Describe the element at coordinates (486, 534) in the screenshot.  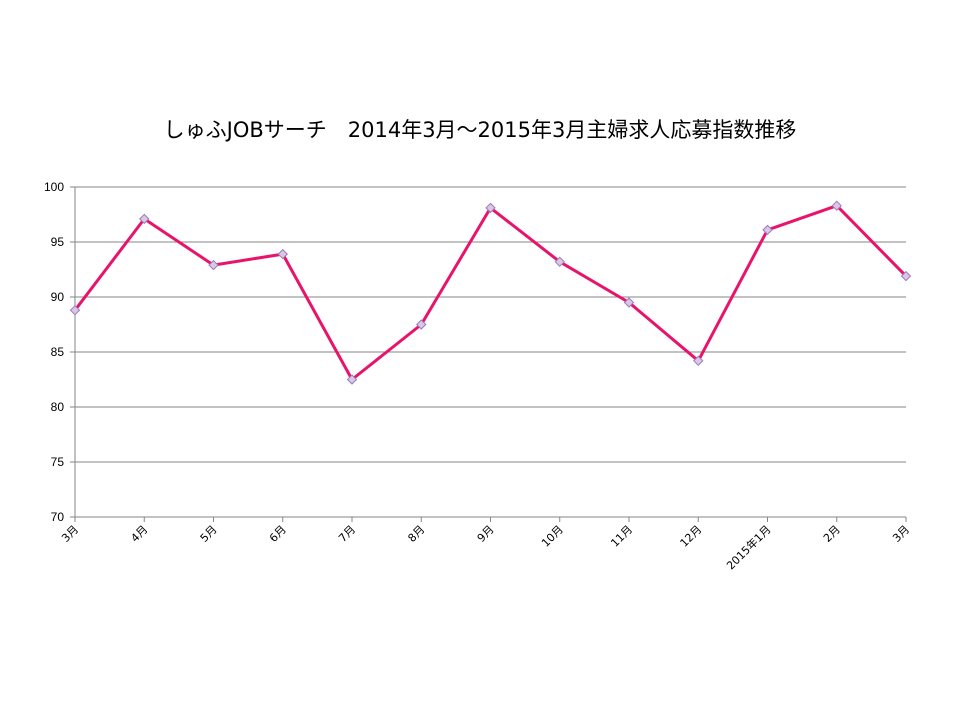
I see `x-tick-label: 9月` at that location.